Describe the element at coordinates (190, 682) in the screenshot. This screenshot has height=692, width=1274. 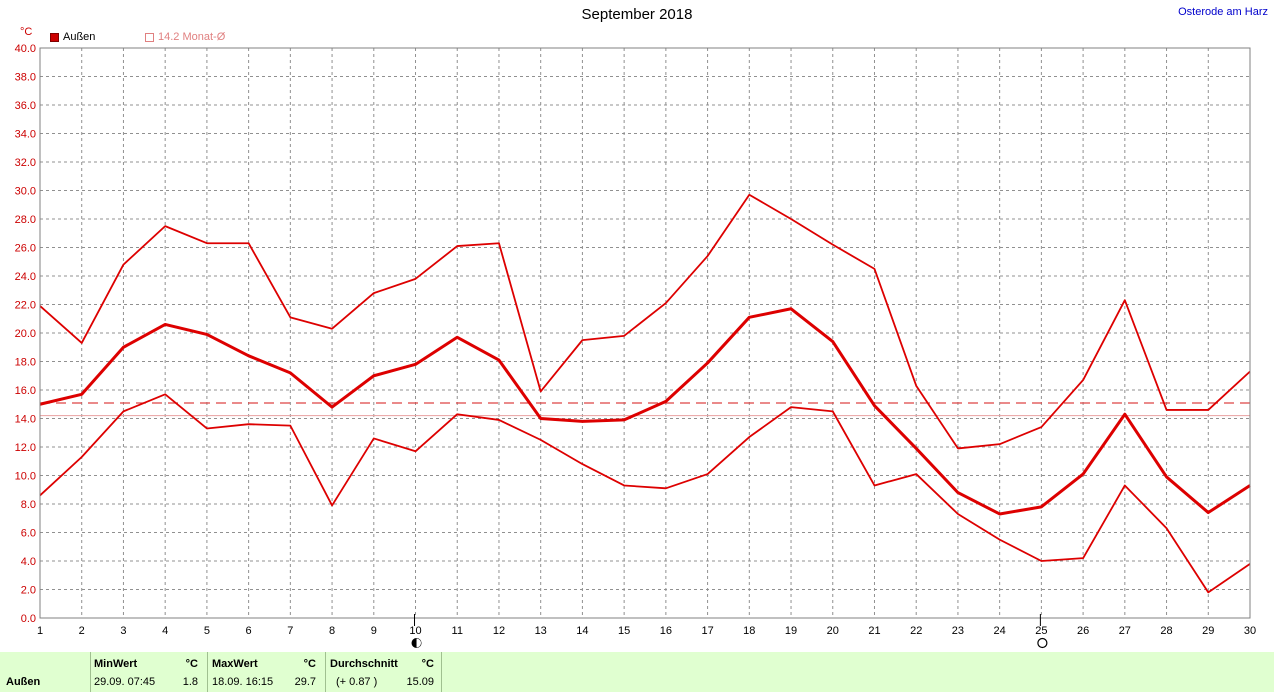
I see `stats-min-value: 1.8` at that location.